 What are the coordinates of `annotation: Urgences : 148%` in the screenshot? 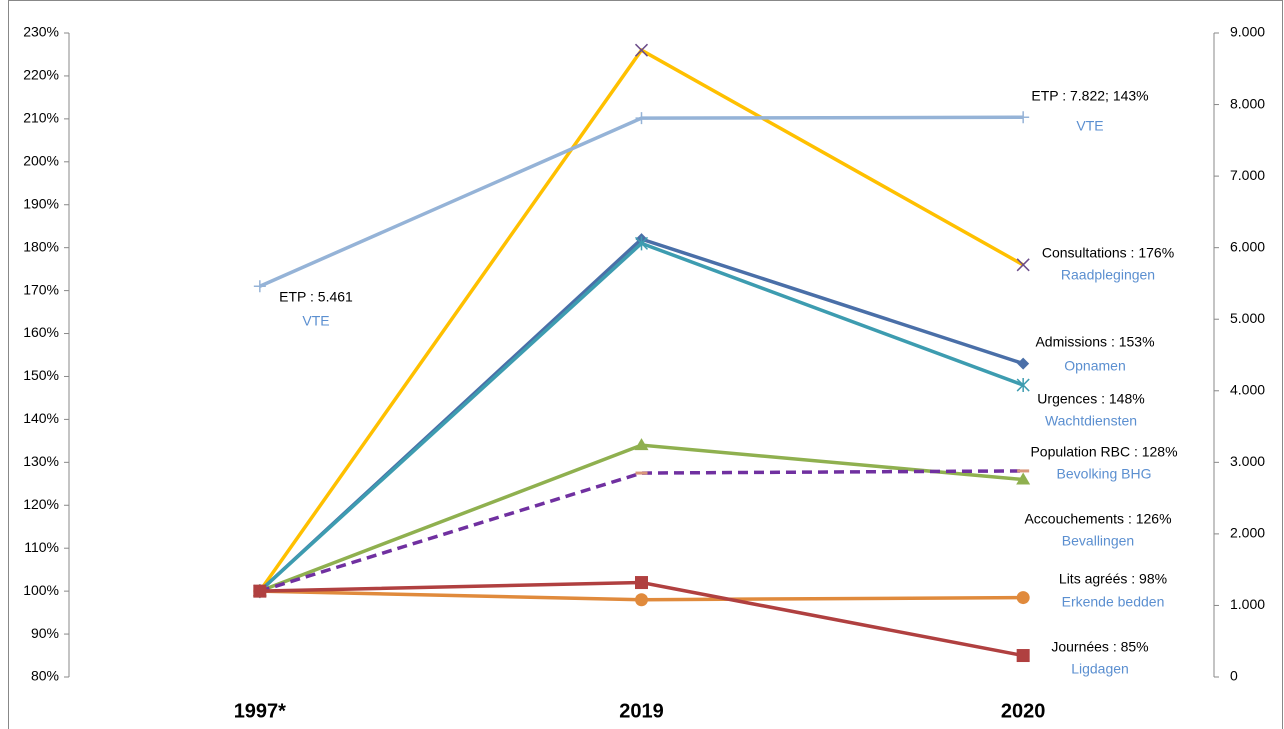 It's located at (1090, 399).